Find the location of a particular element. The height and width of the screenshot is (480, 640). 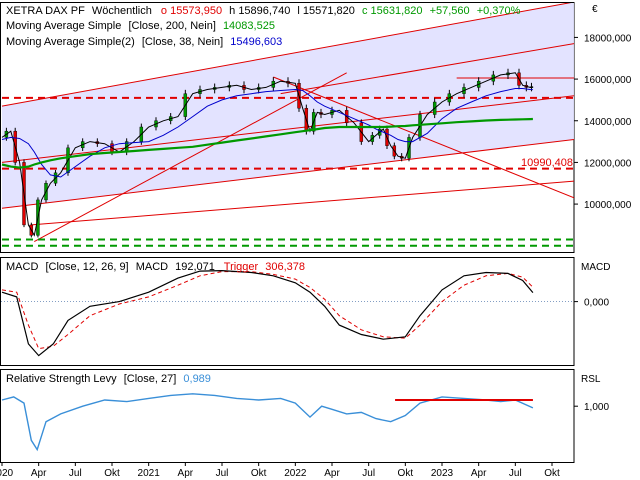

trend-line-long-support is located at coordinates (302, 203).